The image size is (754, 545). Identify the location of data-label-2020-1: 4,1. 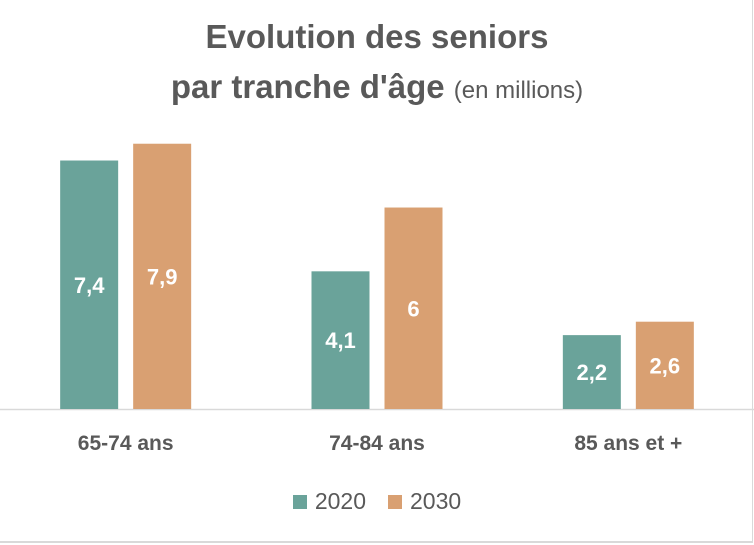
(340, 340).